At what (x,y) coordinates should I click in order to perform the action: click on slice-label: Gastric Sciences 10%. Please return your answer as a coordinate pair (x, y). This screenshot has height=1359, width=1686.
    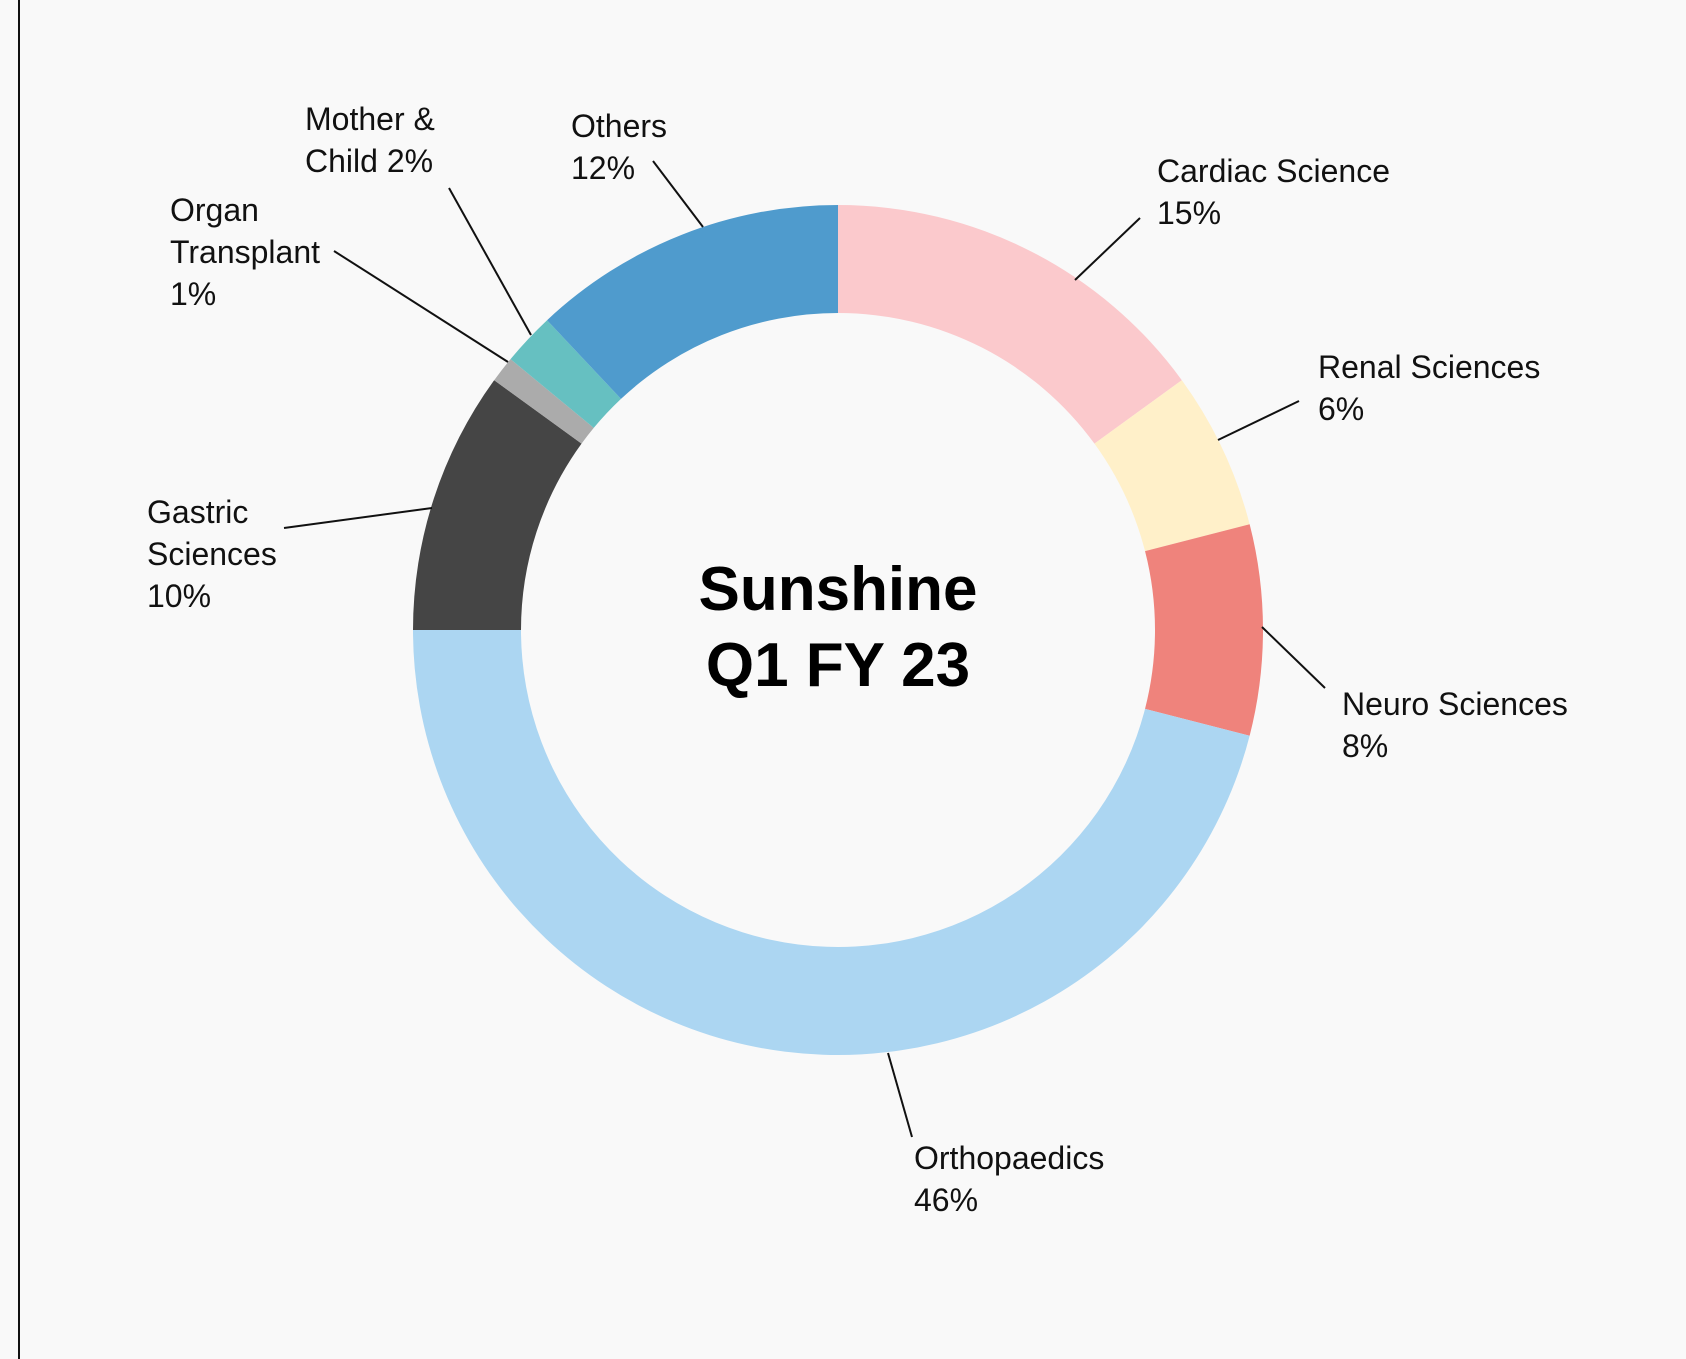
    Looking at the image, I should click on (222, 554).